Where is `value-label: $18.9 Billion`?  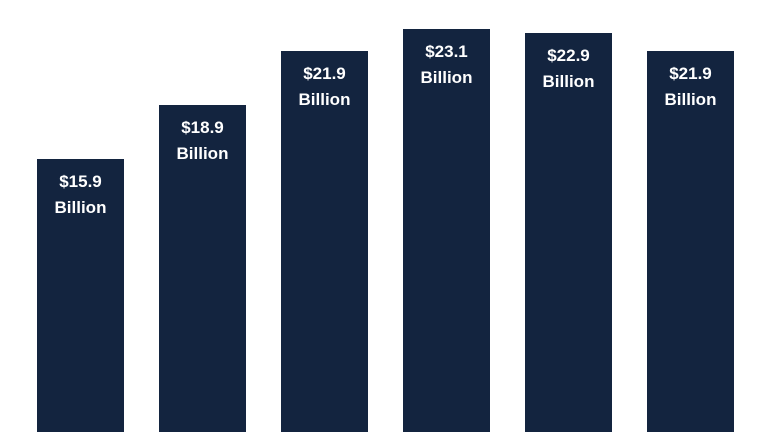
value-label: $18.9 Billion is located at coordinates (202, 140).